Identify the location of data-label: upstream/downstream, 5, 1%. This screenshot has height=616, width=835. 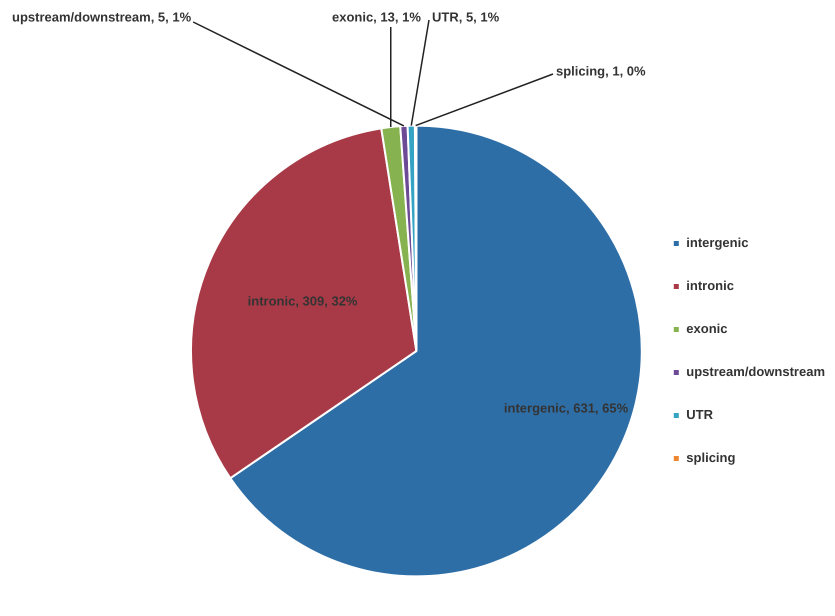
(102, 17).